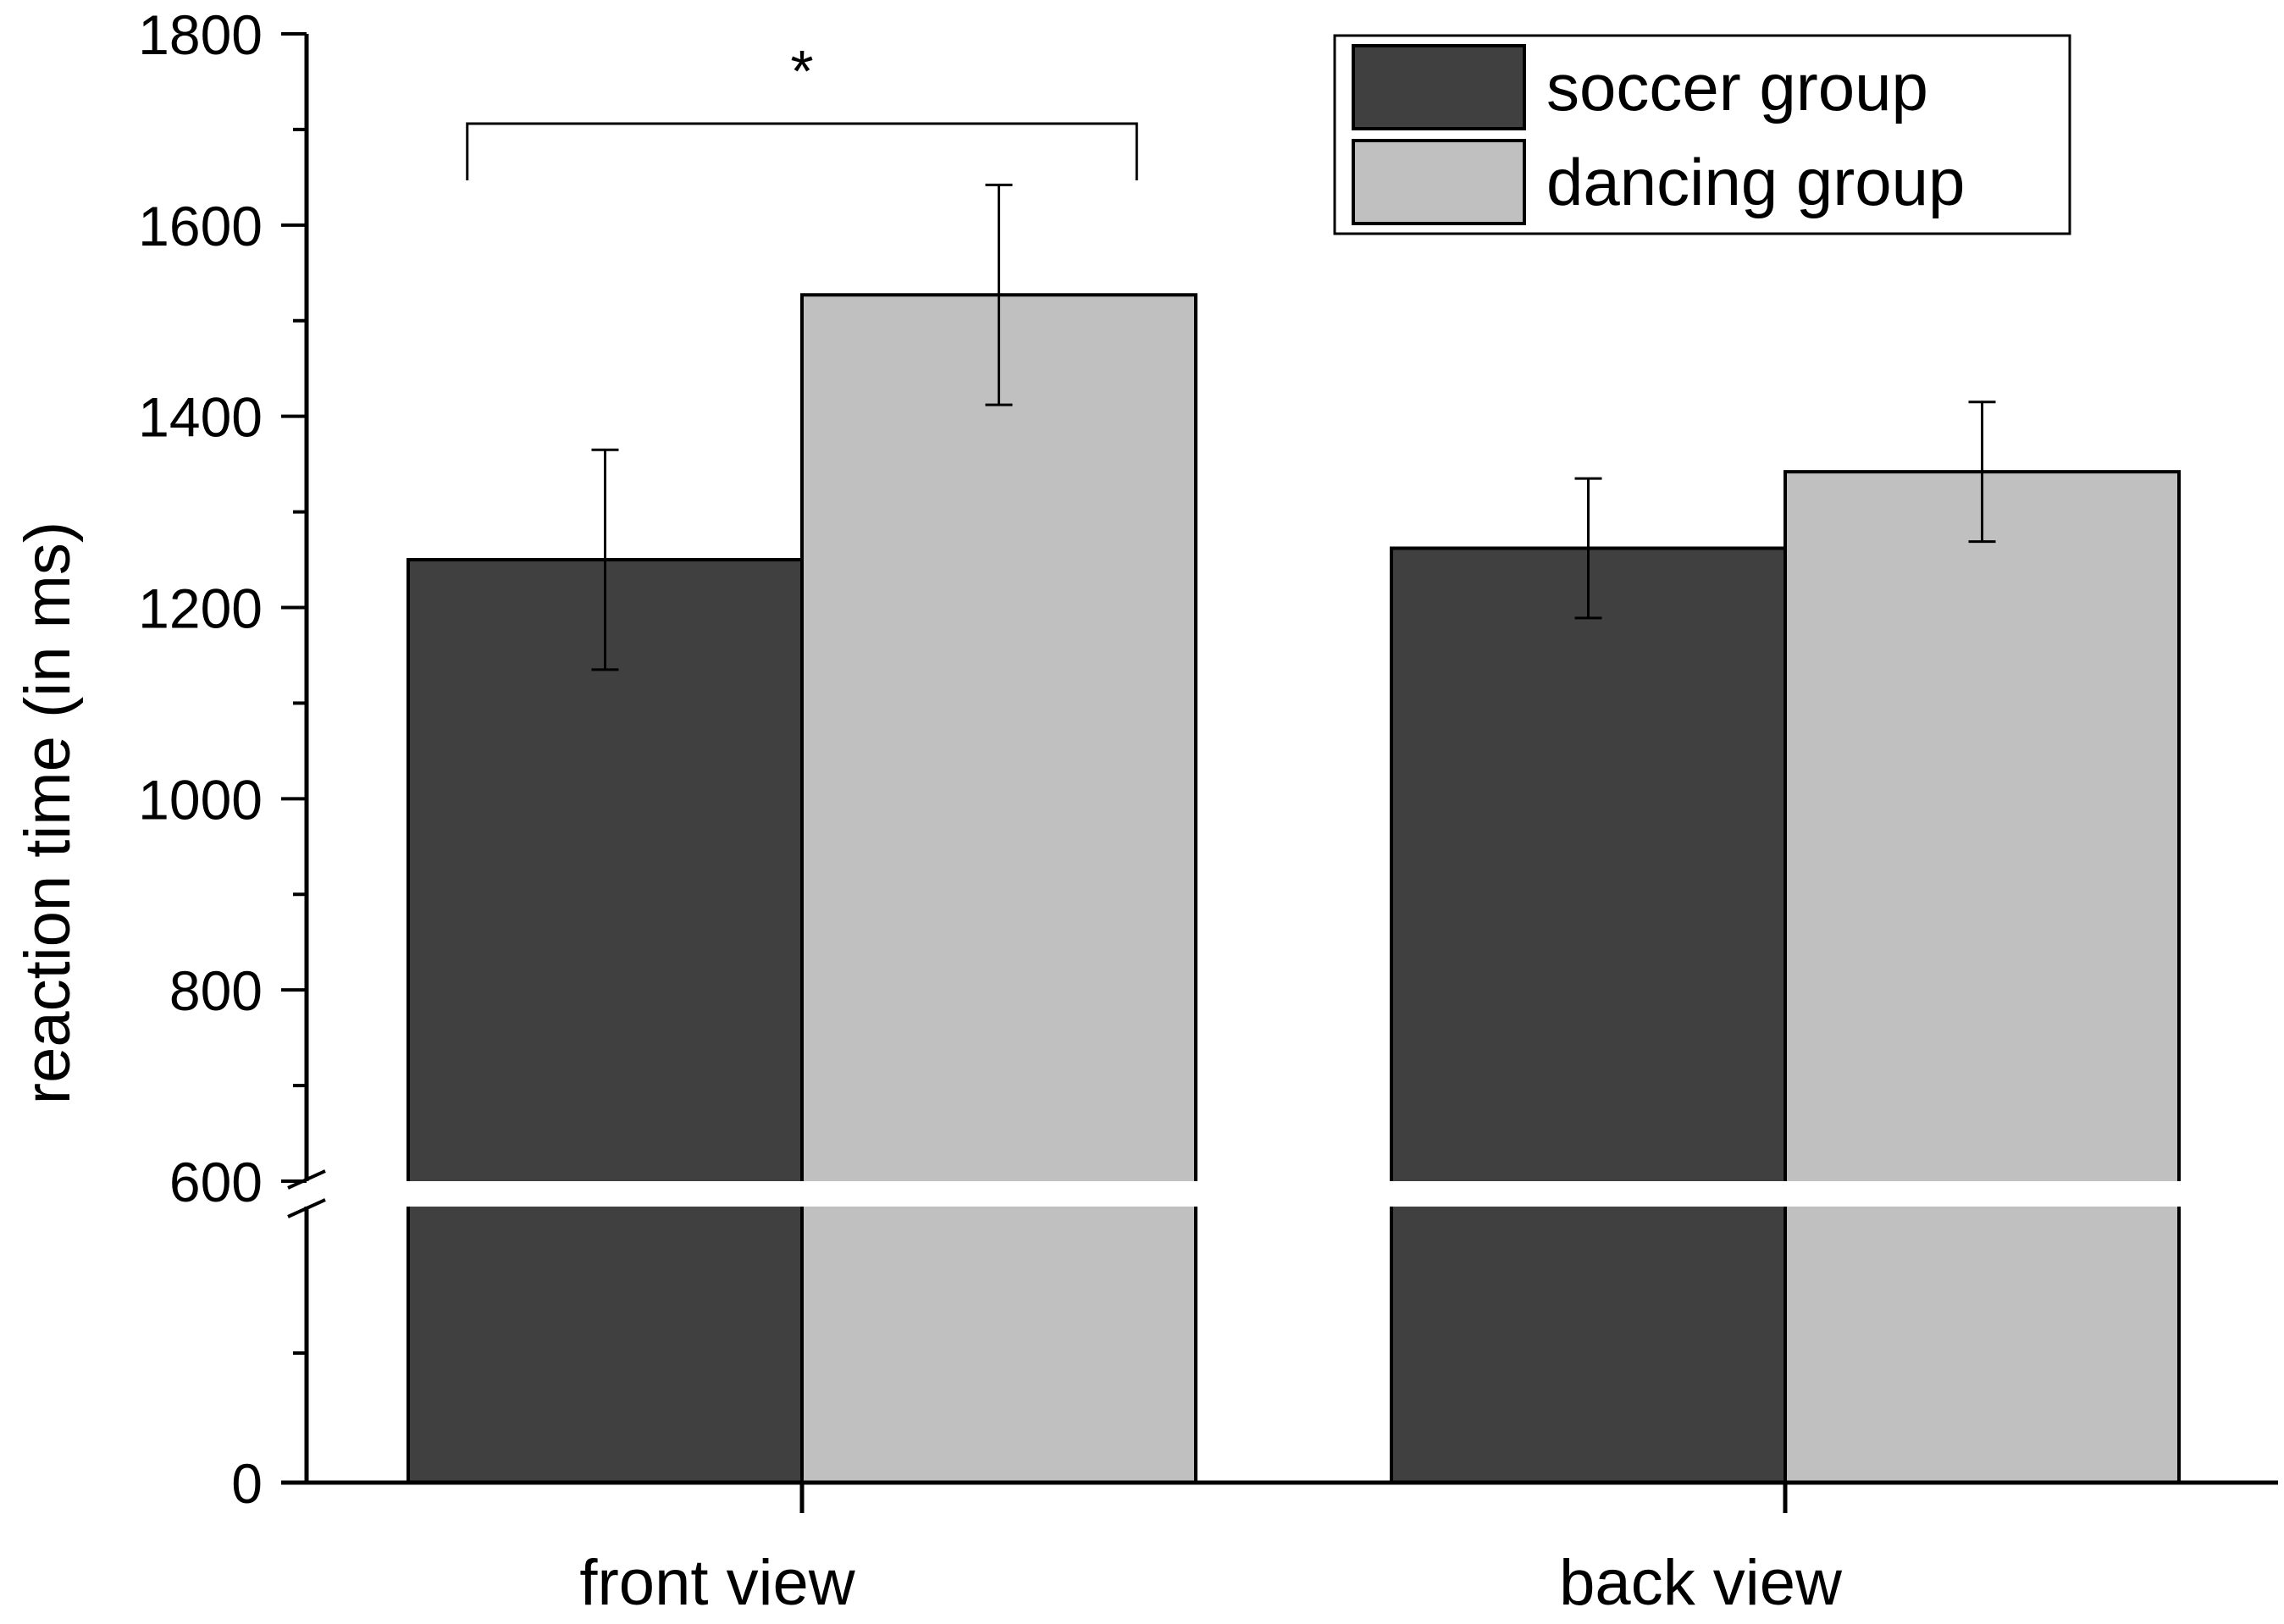 The height and width of the screenshot is (1624, 2284). What do you see at coordinates (802, 109) in the screenshot?
I see `significance-layer: *` at bounding box center [802, 109].